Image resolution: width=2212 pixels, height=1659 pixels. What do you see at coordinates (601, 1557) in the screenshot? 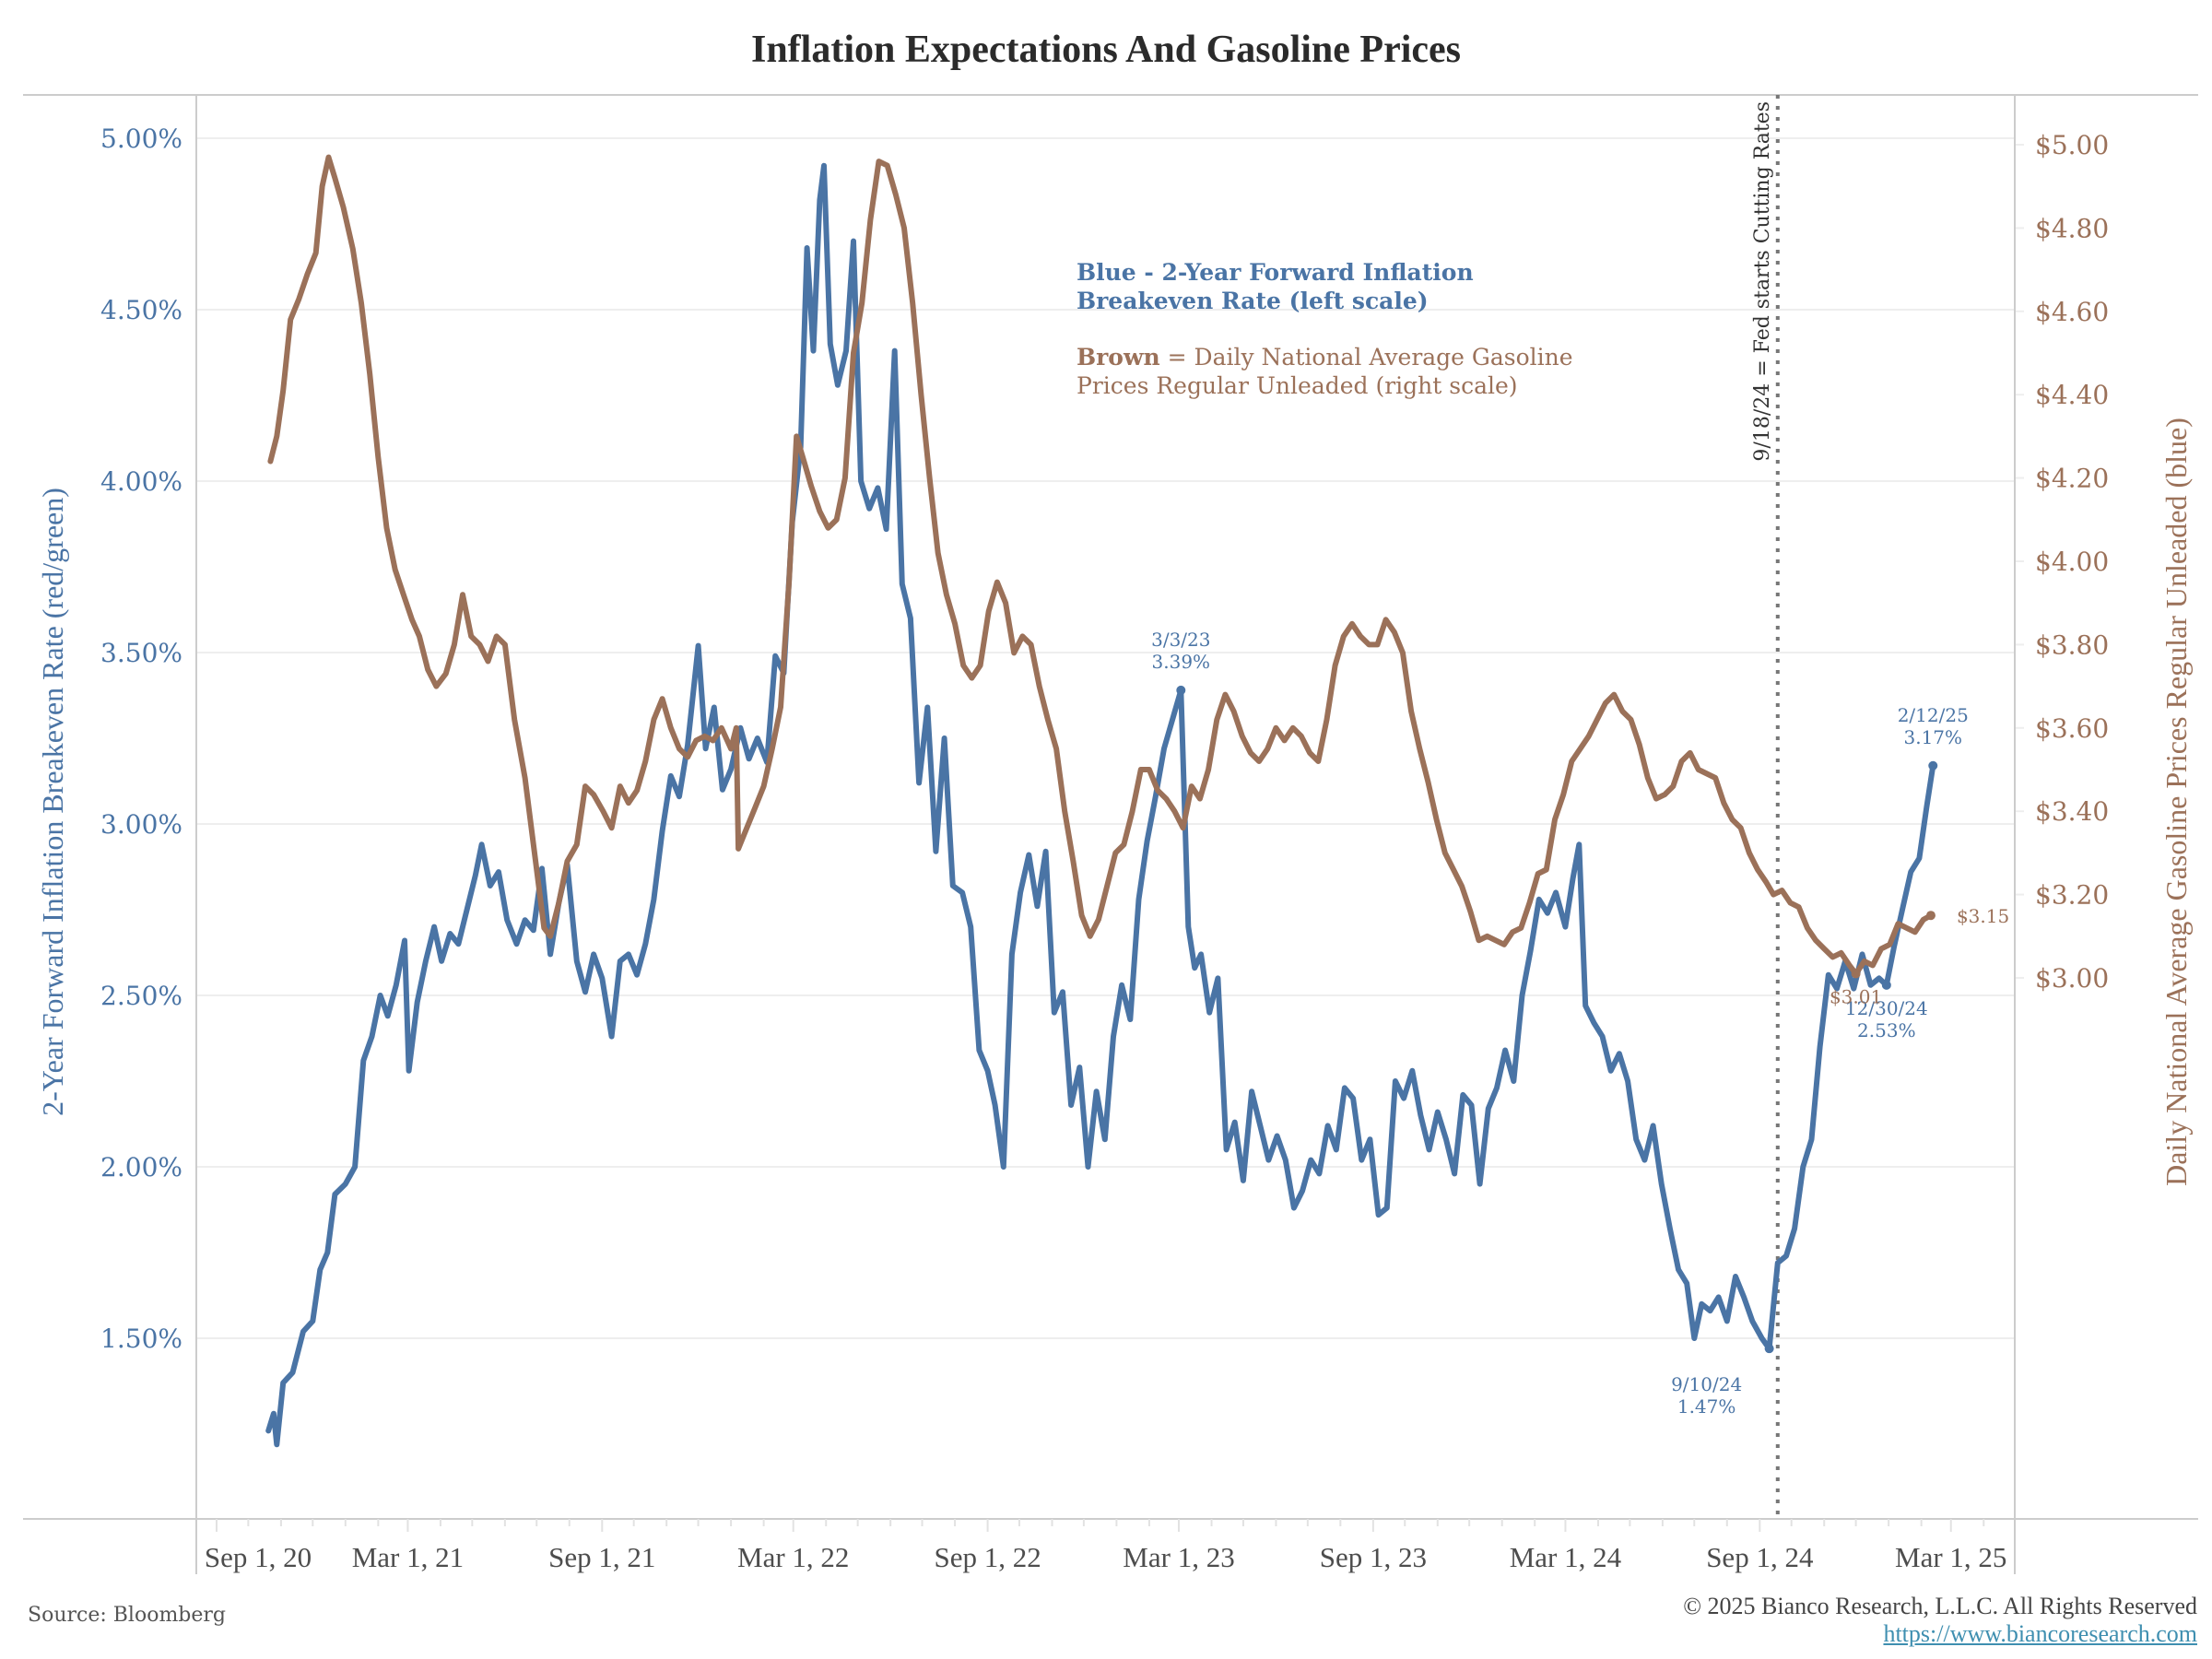
I see `x-tick-label: Sep 1, 21` at bounding box center [601, 1557].